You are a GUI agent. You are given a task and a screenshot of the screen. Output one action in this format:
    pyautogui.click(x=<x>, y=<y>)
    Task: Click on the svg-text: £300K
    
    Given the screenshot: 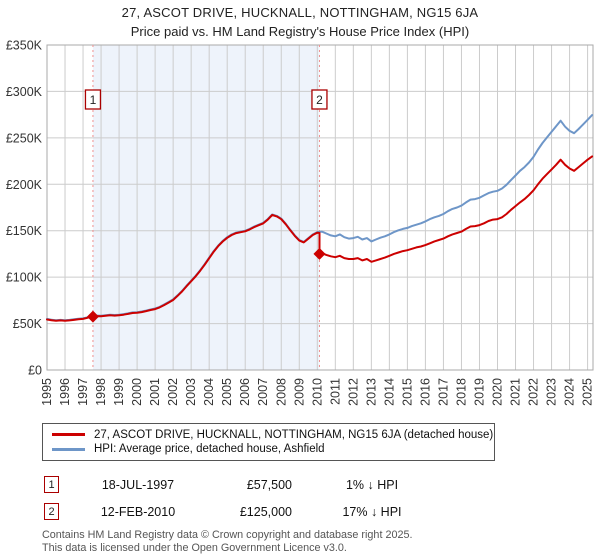 What is the action you would take?
    pyautogui.click(x=24, y=92)
    